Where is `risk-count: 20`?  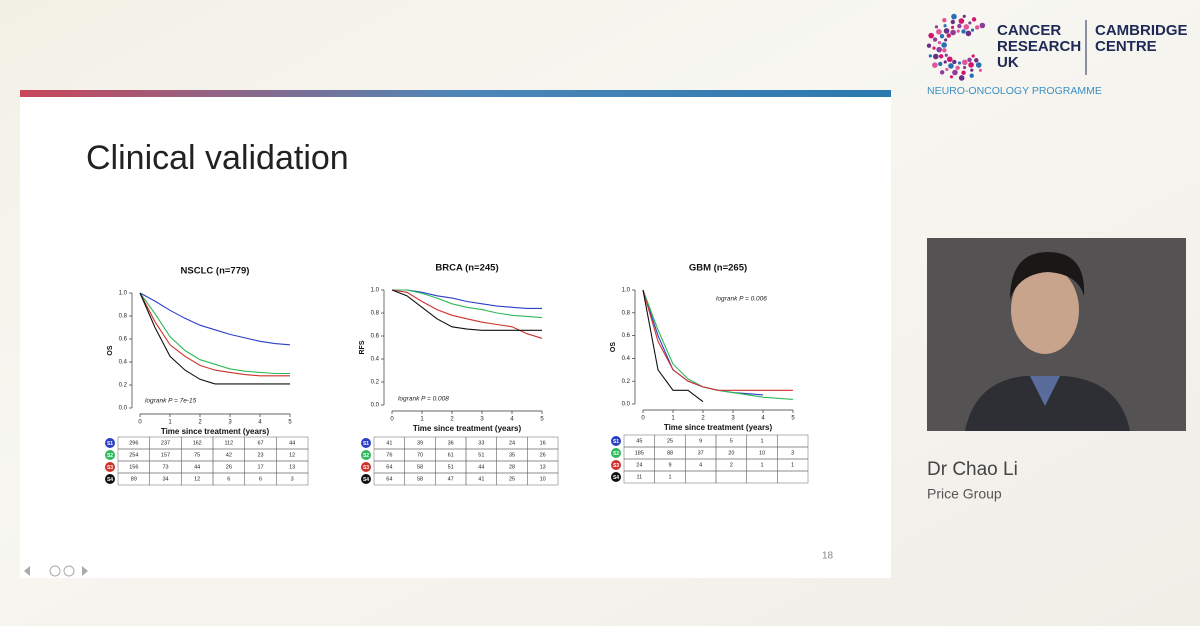 risk-count: 20 is located at coordinates (731, 453).